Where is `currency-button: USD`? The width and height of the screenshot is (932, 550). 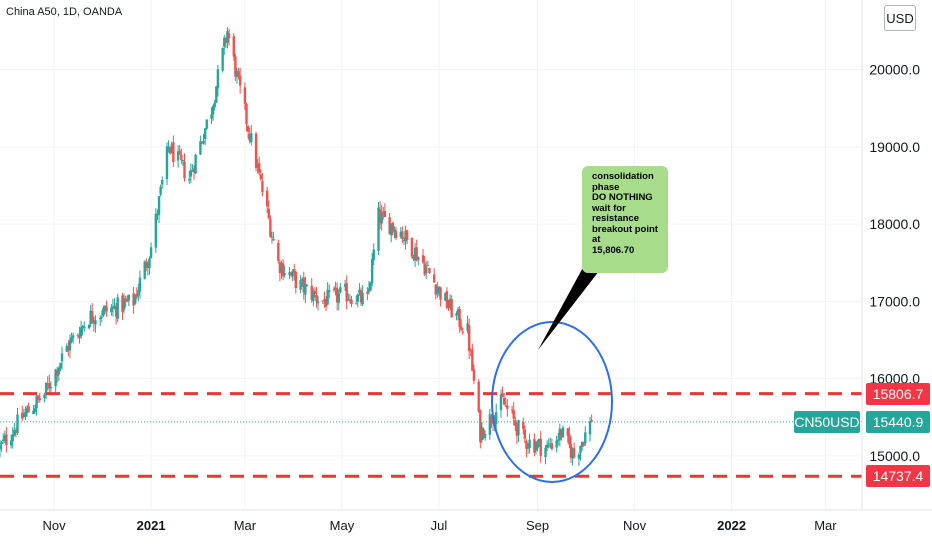 currency-button: USD is located at coordinates (900, 18).